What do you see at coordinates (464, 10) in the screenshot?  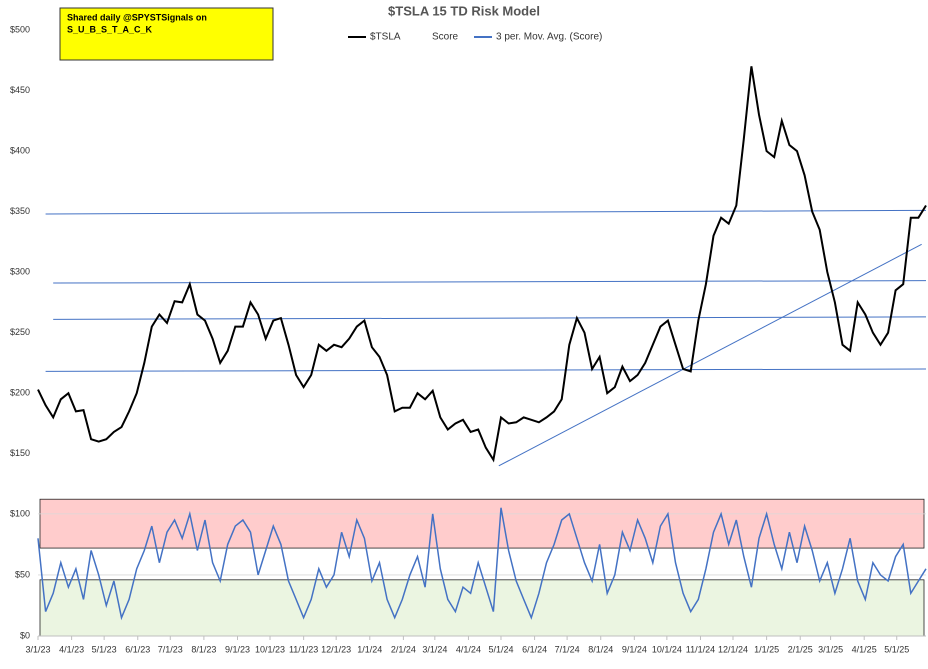 I see `chart-title: $TSLA 15 TD Risk Model` at bounding box center [464, 10].